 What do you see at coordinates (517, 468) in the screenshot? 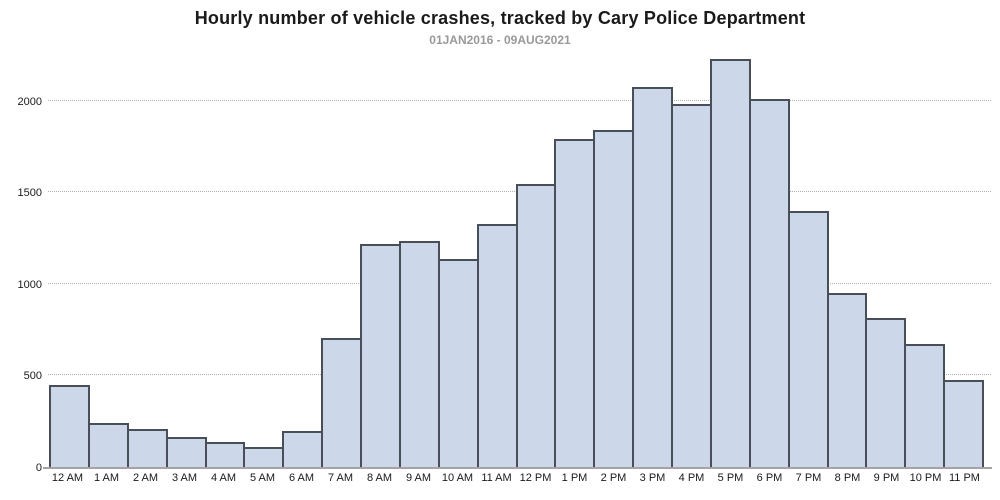
I see `x-axis-line` at bounding box center [517, 468].